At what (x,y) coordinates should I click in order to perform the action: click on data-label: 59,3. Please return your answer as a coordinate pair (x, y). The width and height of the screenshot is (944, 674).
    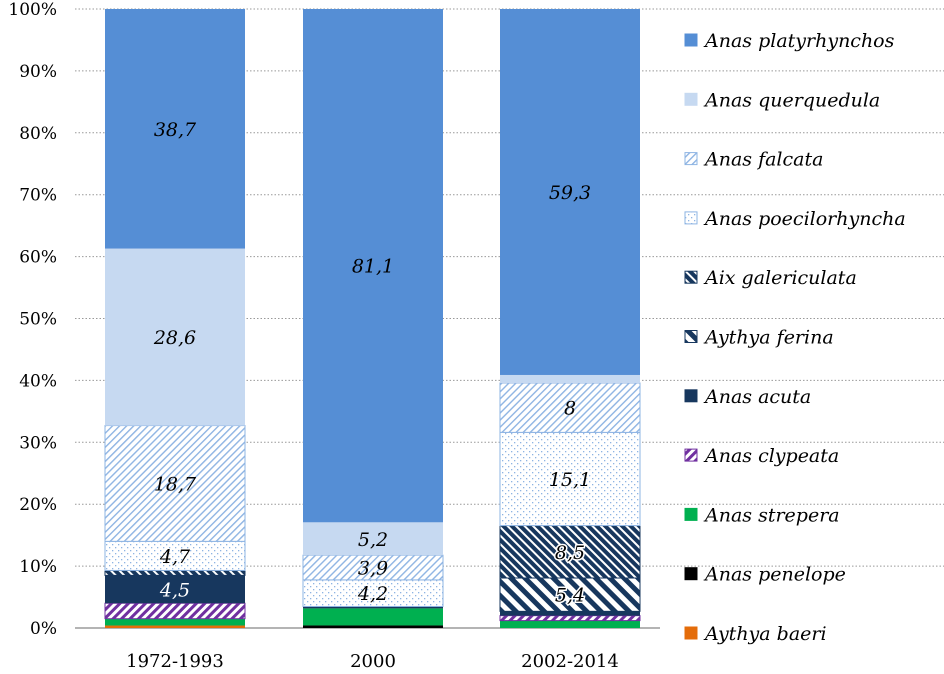
    Looking at the image, I should click on (570, 193).